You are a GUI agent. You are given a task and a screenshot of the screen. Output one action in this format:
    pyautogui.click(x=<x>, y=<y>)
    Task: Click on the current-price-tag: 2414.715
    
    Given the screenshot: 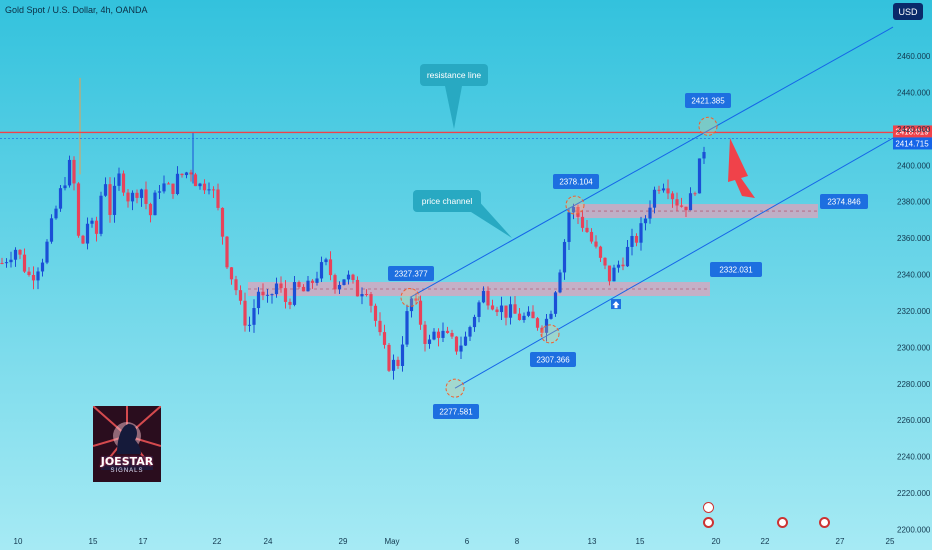 What is the action you would take?
    pyautogui.click(x=912, y=143)
    